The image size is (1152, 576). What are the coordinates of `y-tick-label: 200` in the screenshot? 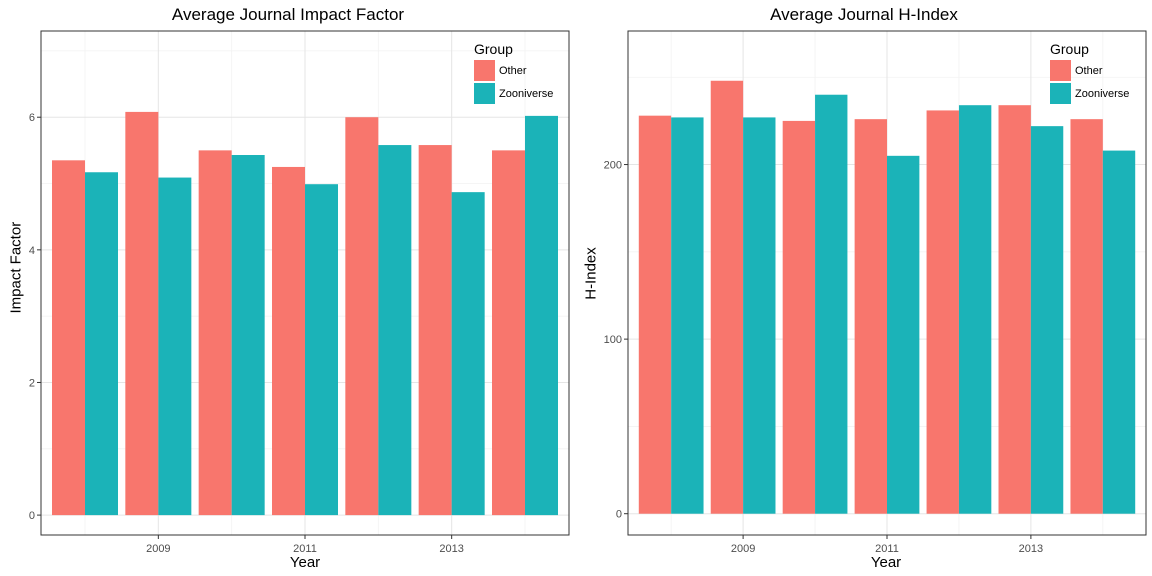 It's located at (613, 166).